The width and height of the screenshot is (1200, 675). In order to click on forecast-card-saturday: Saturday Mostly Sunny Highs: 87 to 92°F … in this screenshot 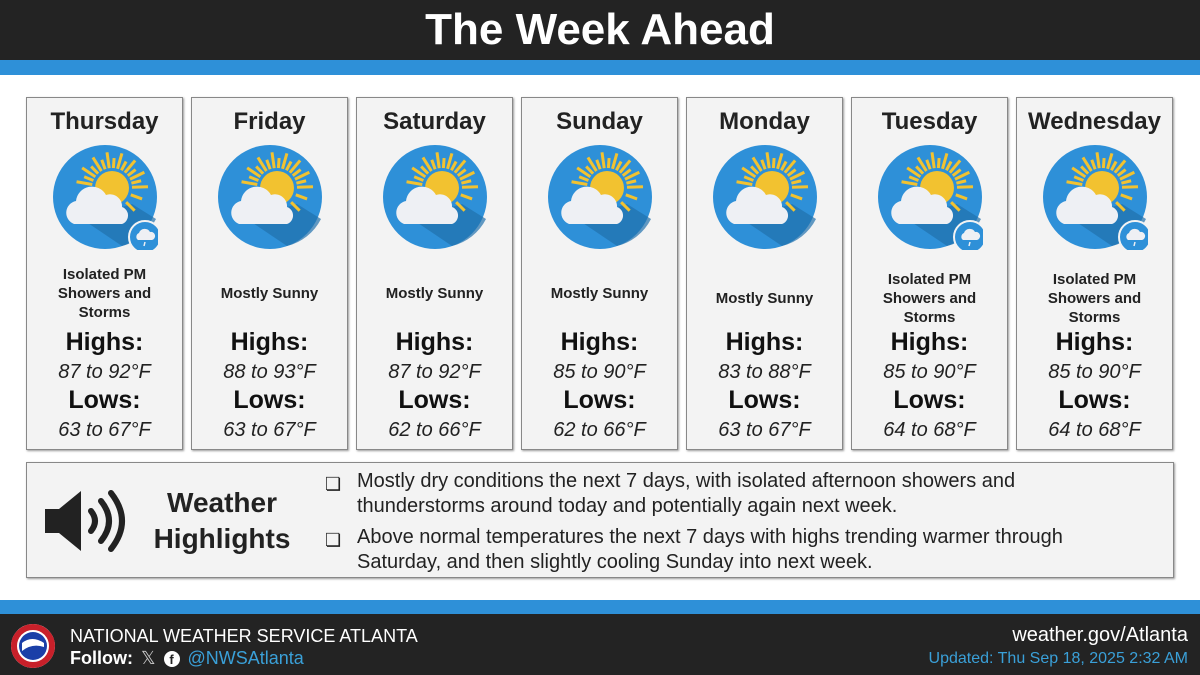, I will do `click(434, 273)`.